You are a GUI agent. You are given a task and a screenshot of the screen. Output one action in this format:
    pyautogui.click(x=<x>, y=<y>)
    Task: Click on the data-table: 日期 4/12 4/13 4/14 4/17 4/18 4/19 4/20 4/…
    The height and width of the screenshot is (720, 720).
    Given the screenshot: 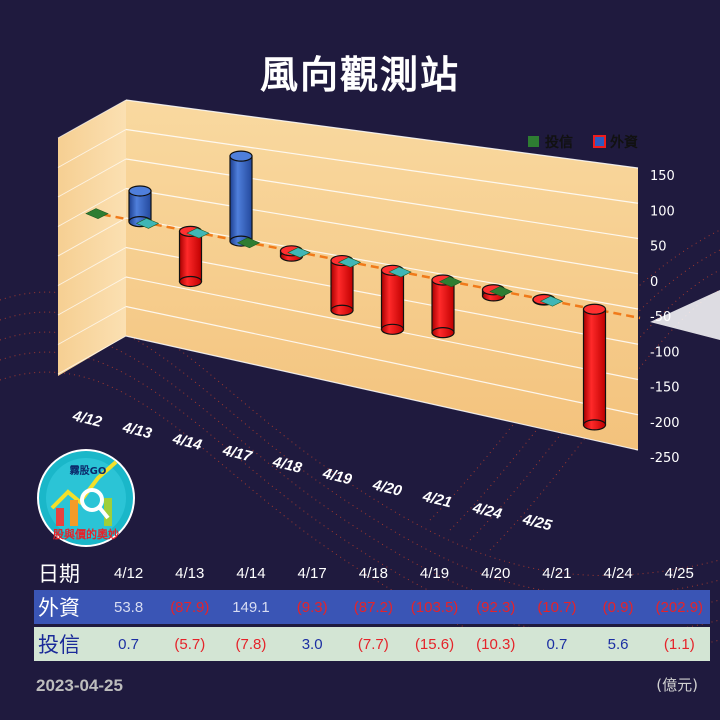 What is the action you would take?
    pyautogui.click(x=372, y=608)
    